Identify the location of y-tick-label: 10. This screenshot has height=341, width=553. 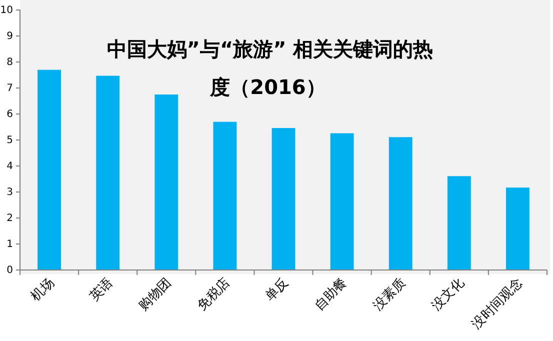
(6, 10).